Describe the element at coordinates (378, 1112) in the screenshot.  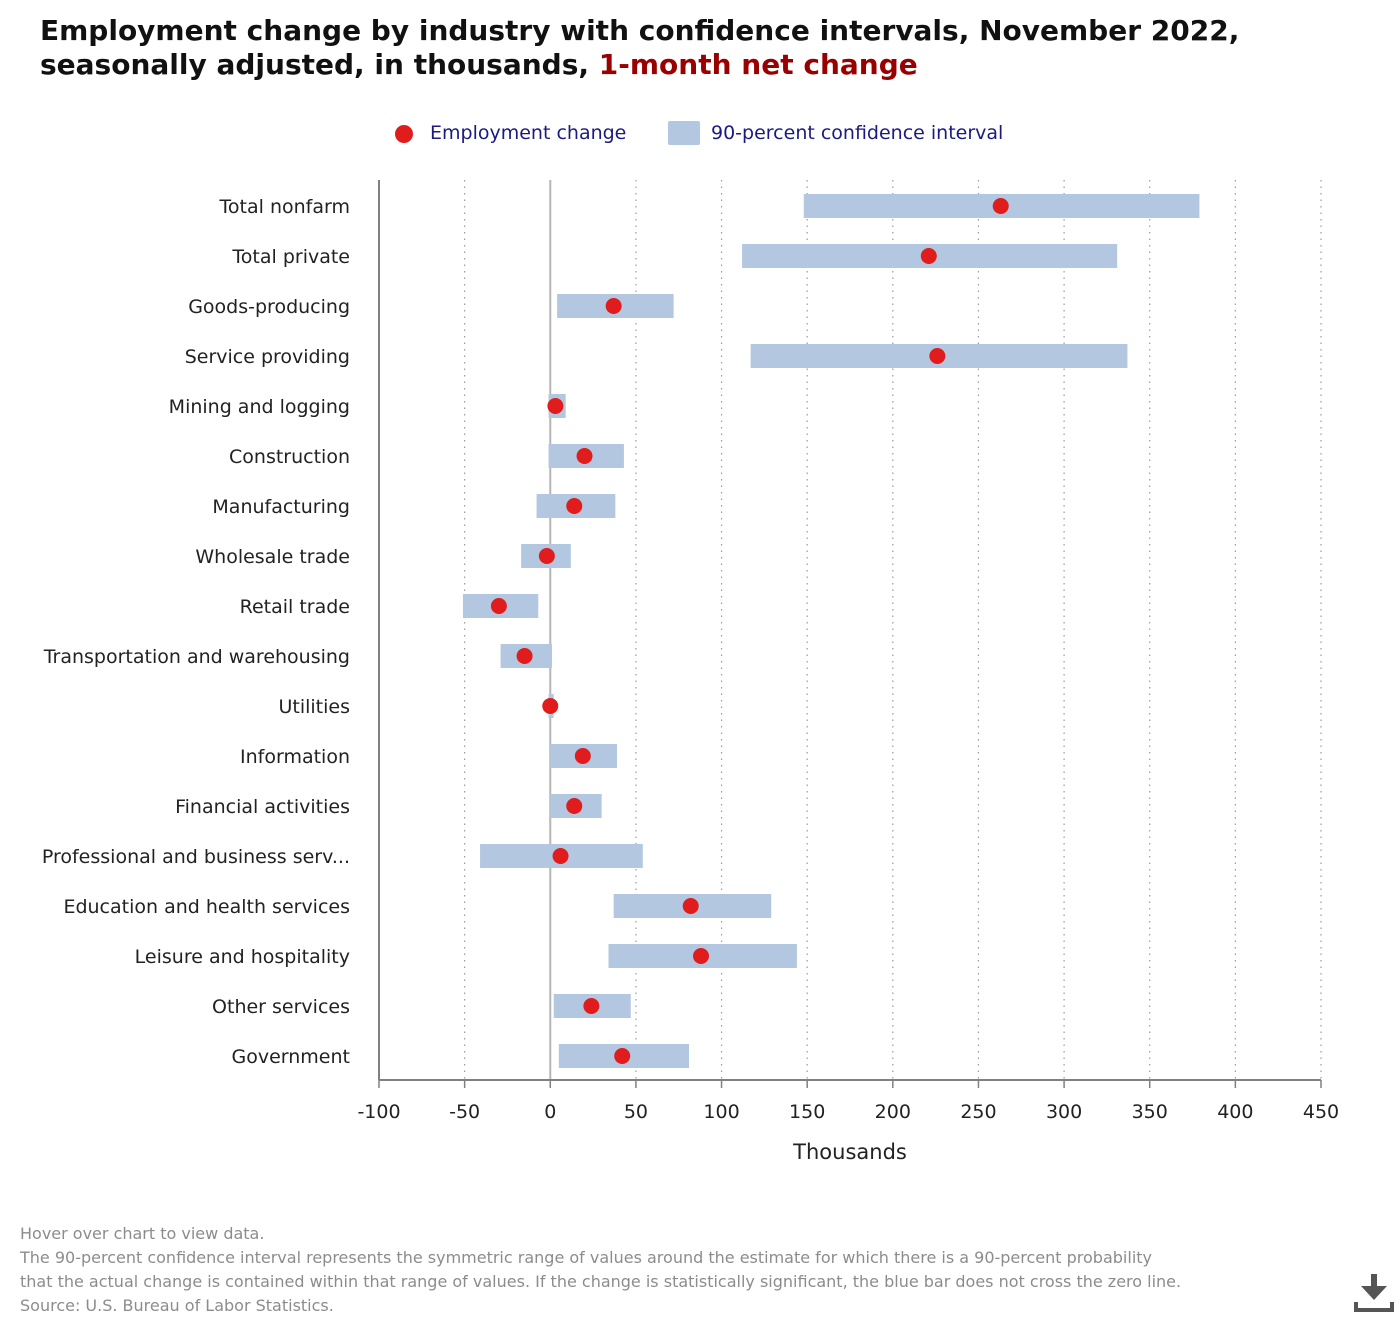
I see `x-tick-label: -100` at that location.